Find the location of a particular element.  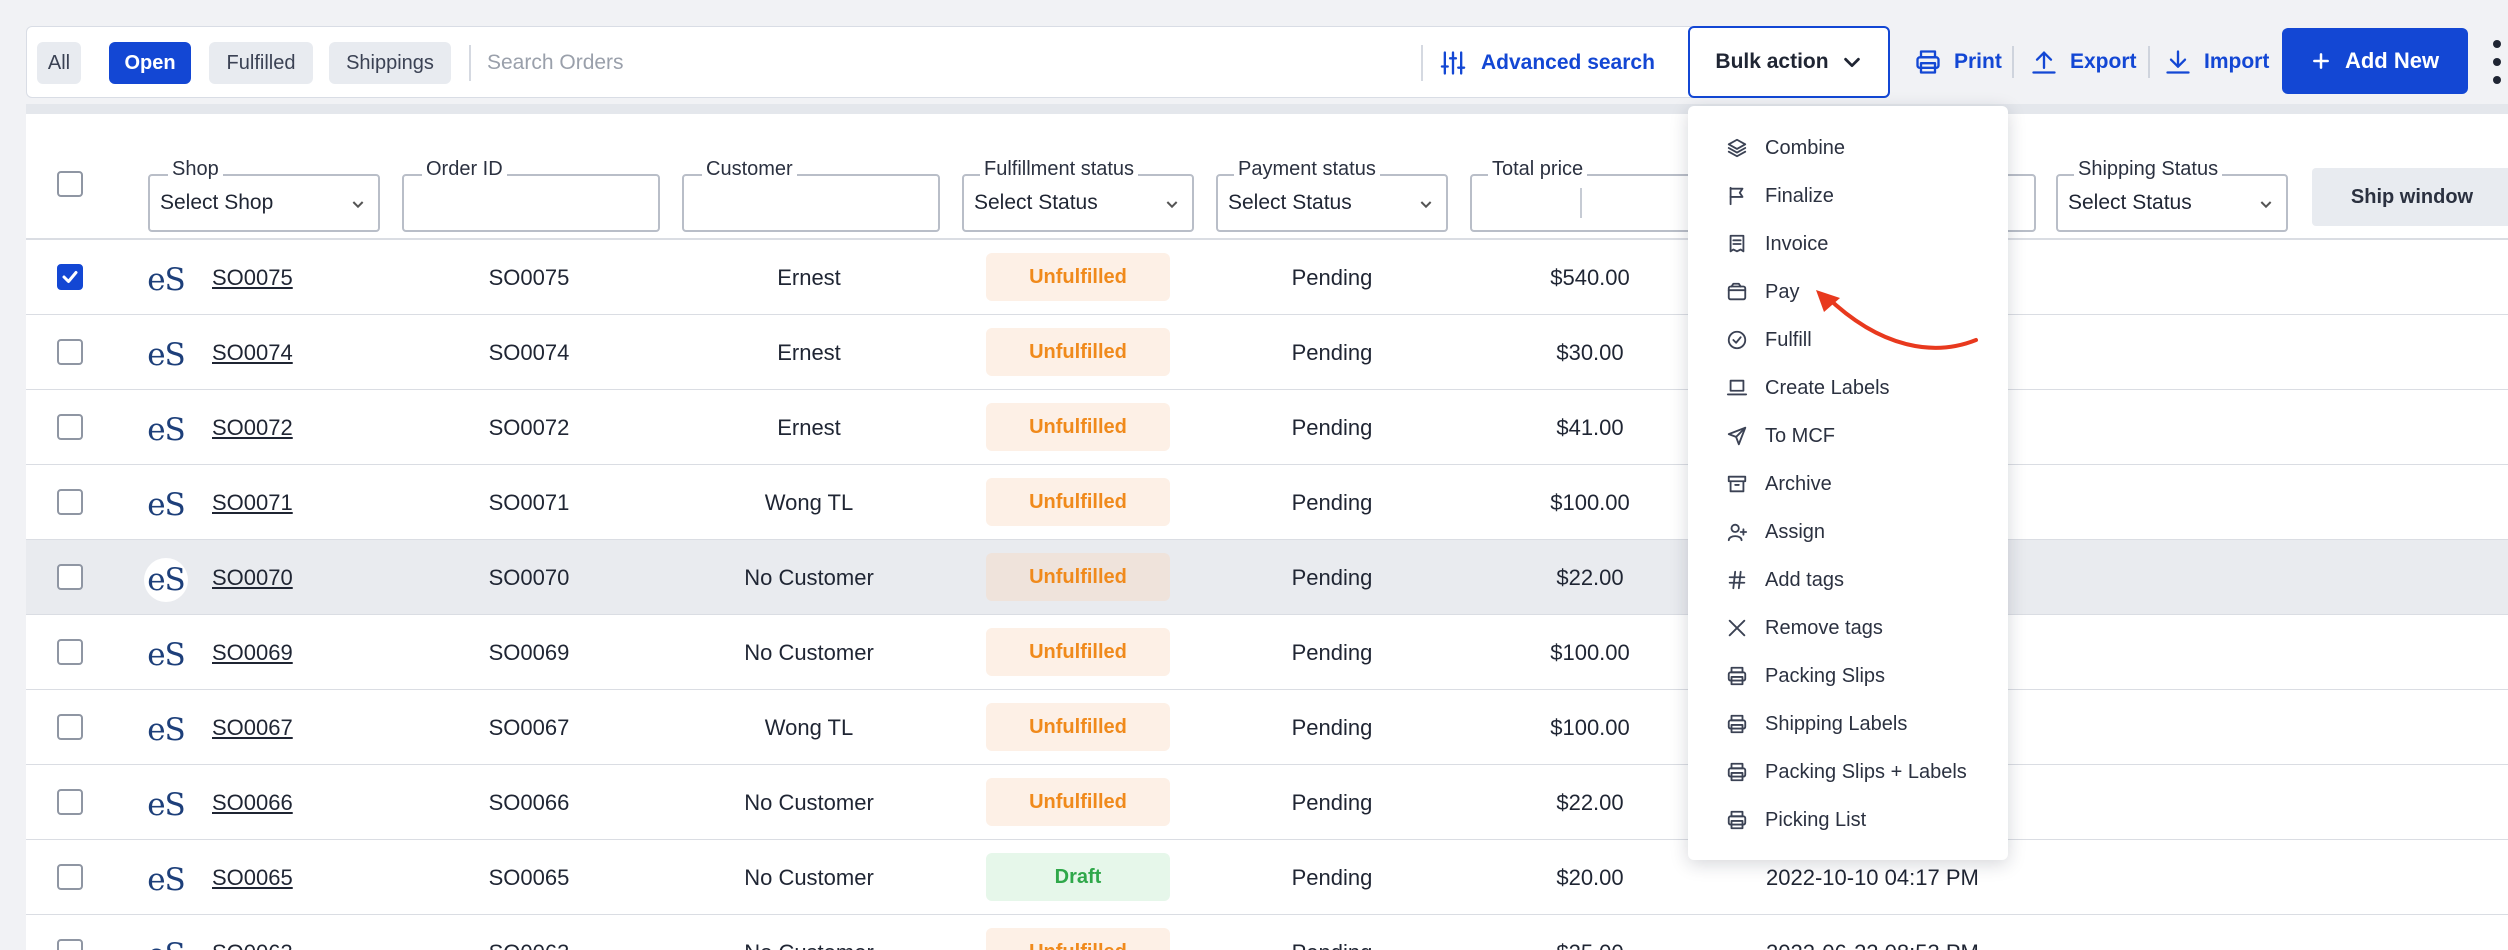

add-new-button: Add New is located at coordinates (2375, 61).